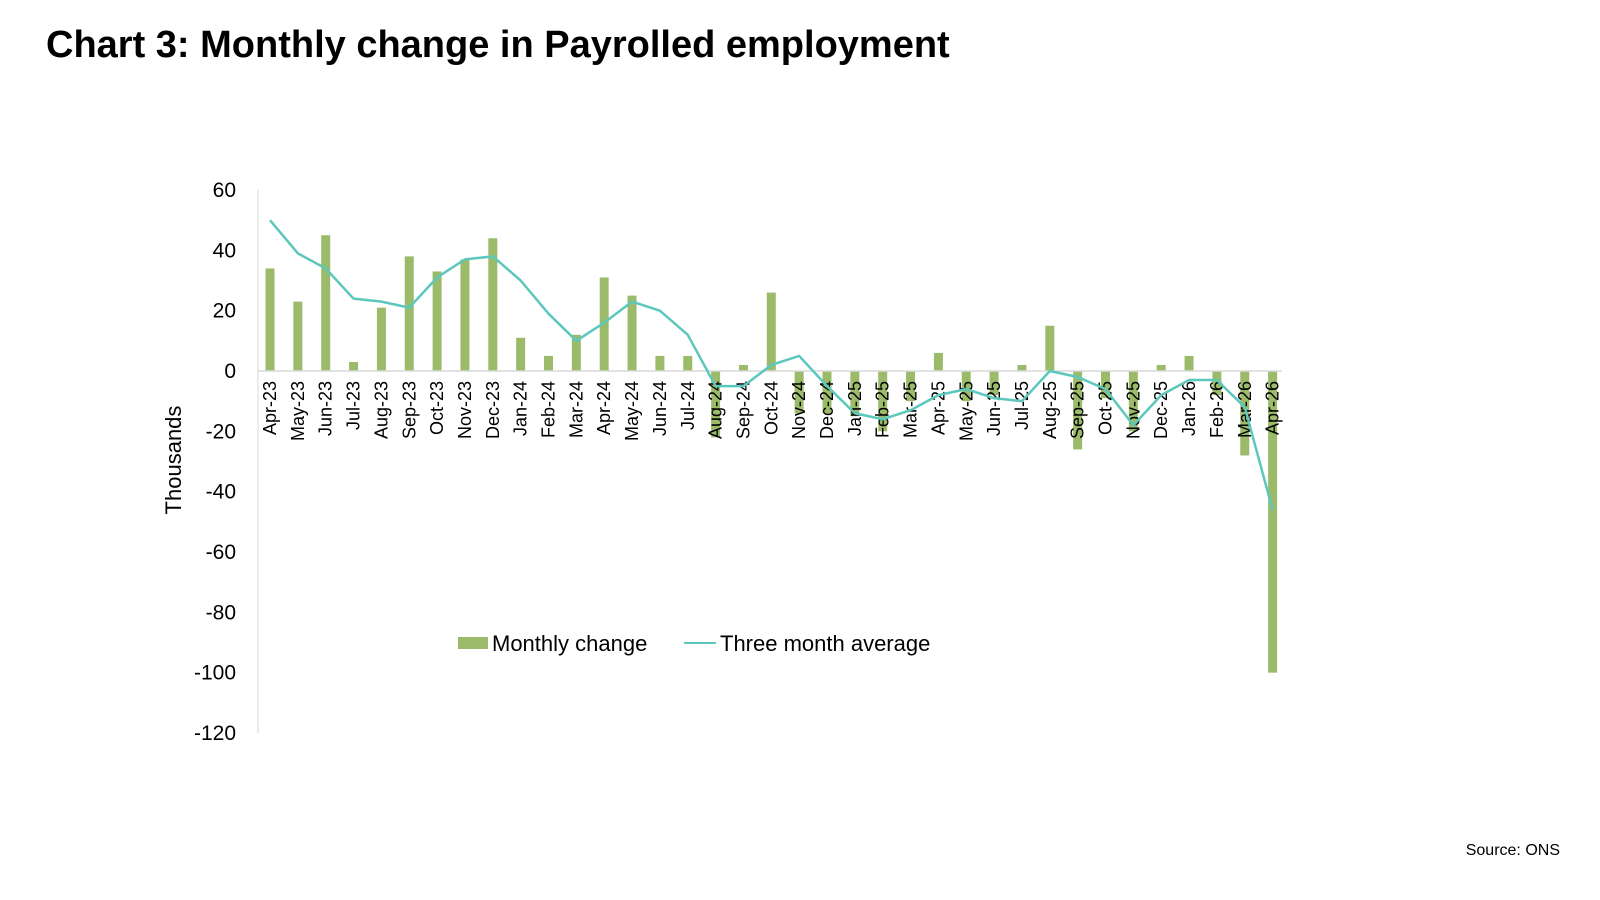  Describe the element at coordinates (1161, 410) in the screenshot. I see `x-tick-label: Dec-25` at that location.